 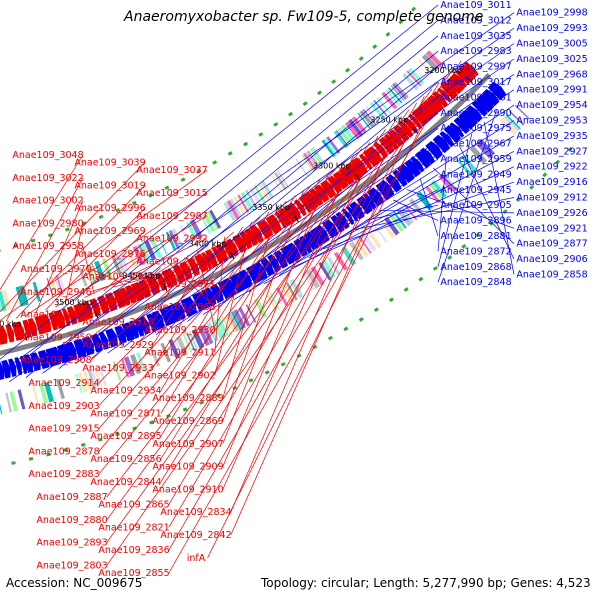 I want to click on gene-label-plus: Anae109_2990, so click(x=475, y=113).